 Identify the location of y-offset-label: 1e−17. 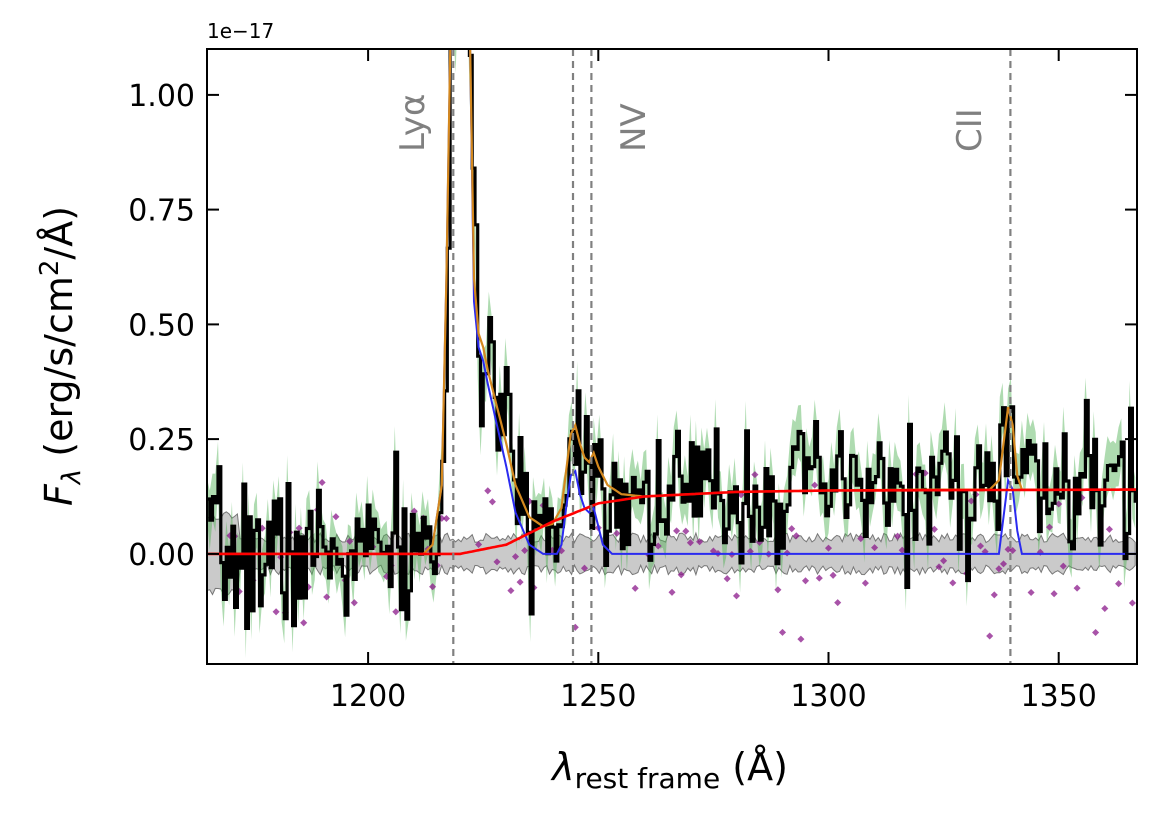
(240, 31).